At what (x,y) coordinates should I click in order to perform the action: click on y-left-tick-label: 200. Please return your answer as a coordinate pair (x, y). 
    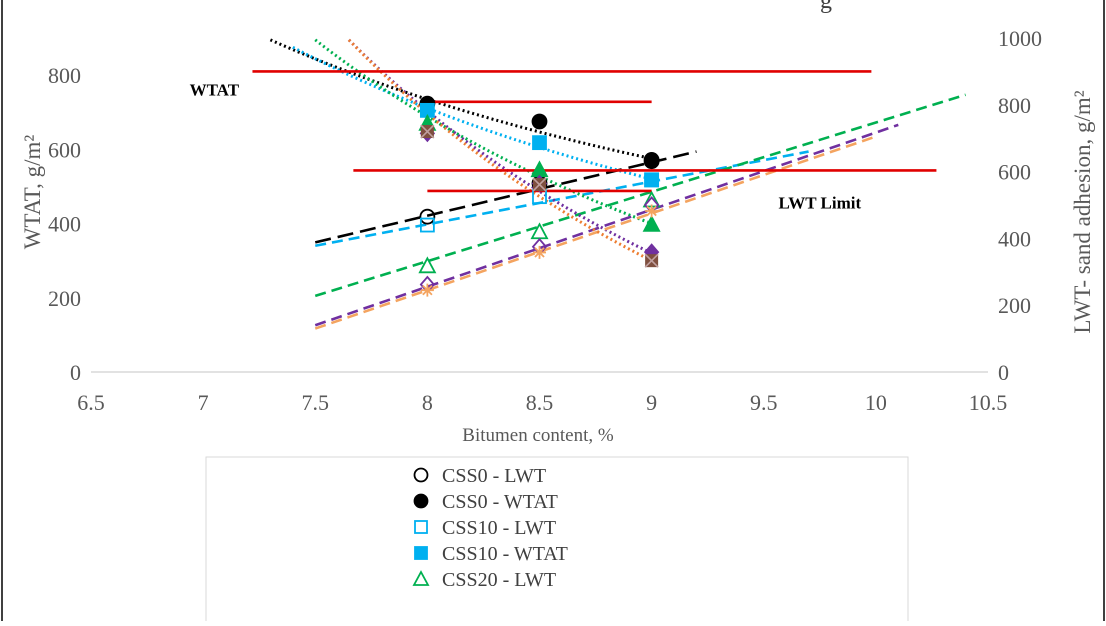
    Looking at the image, I should click on (64, 298).